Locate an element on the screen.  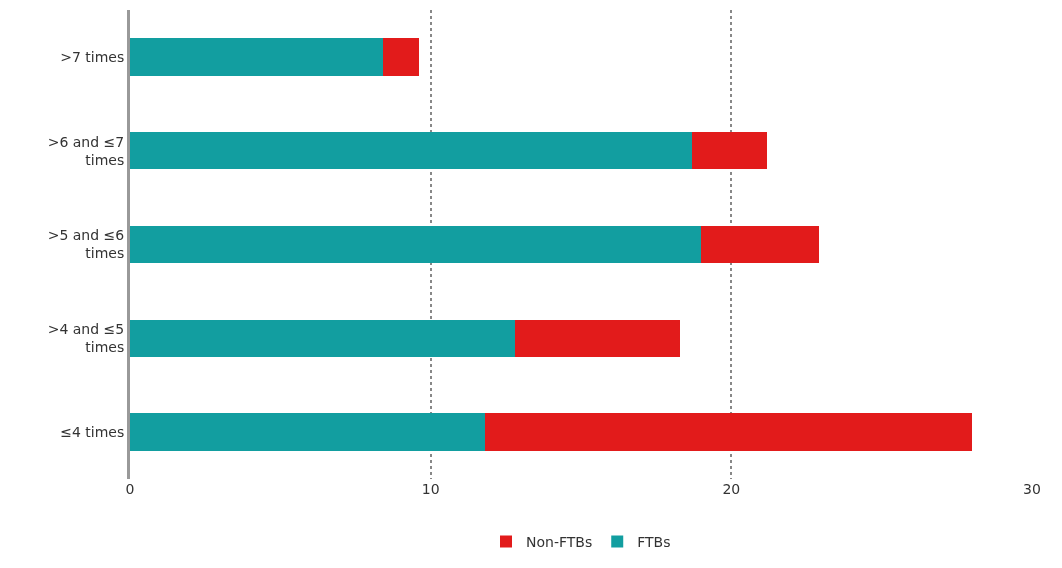
y-tick-label: ≤4 times is located at coordinates (92, 432).